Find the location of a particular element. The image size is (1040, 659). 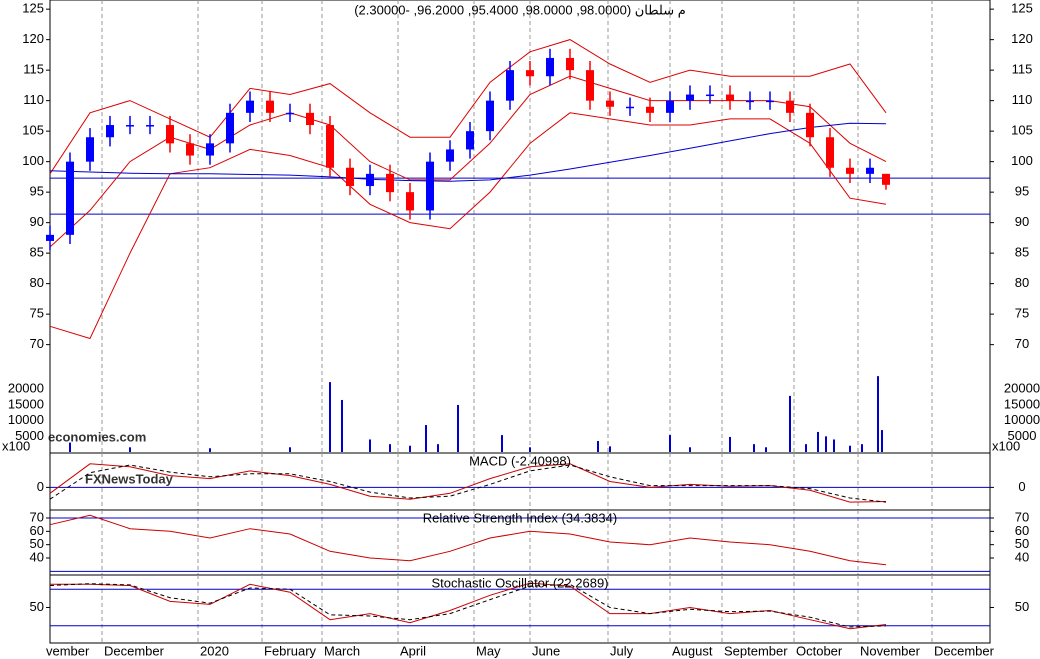

x-tick-label: May is located at coordinates (488, 650).